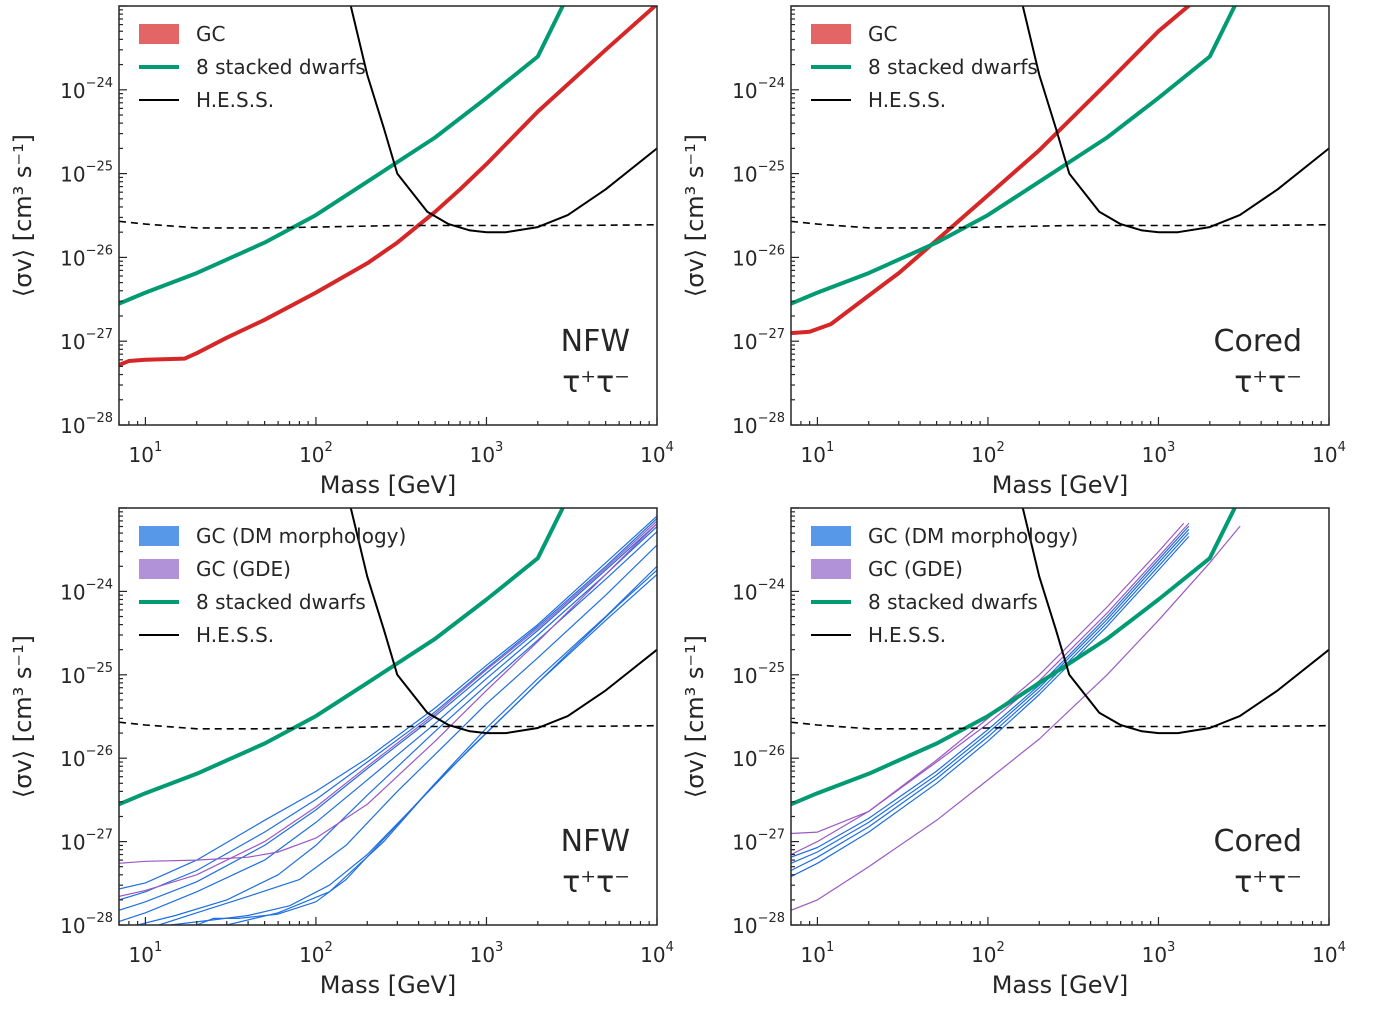 This screenshot has height=1009, width=1377. Describe the element at coordinates (243, 569) in the screenshot. I see `legend-label: GC (GDE)` at that location.